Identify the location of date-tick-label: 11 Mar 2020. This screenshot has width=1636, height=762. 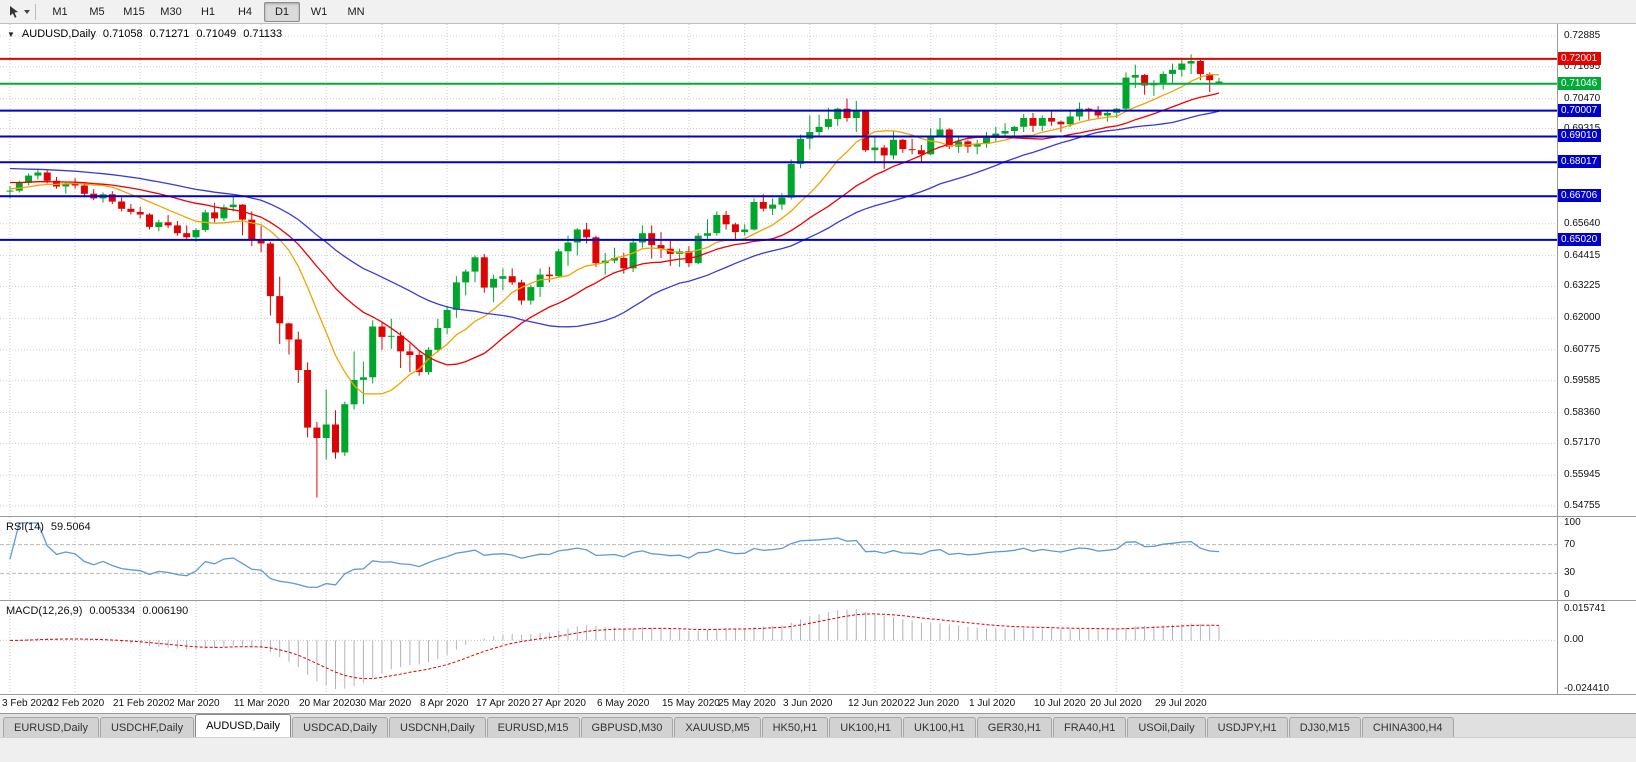
(262, 703).